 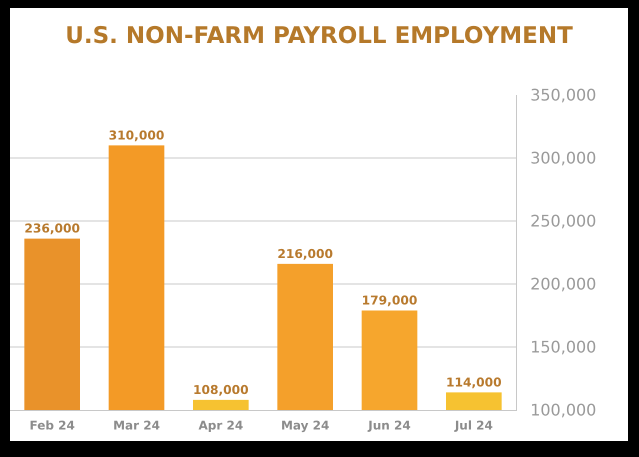 I want to click on x-tick-label: Feb 24, so click(x=52, y=425).